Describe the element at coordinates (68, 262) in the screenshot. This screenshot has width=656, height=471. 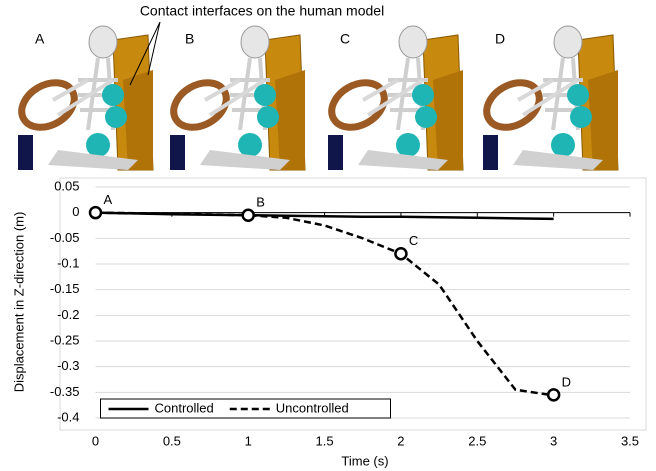
I see `y-tick-label: -0.1` at that location.